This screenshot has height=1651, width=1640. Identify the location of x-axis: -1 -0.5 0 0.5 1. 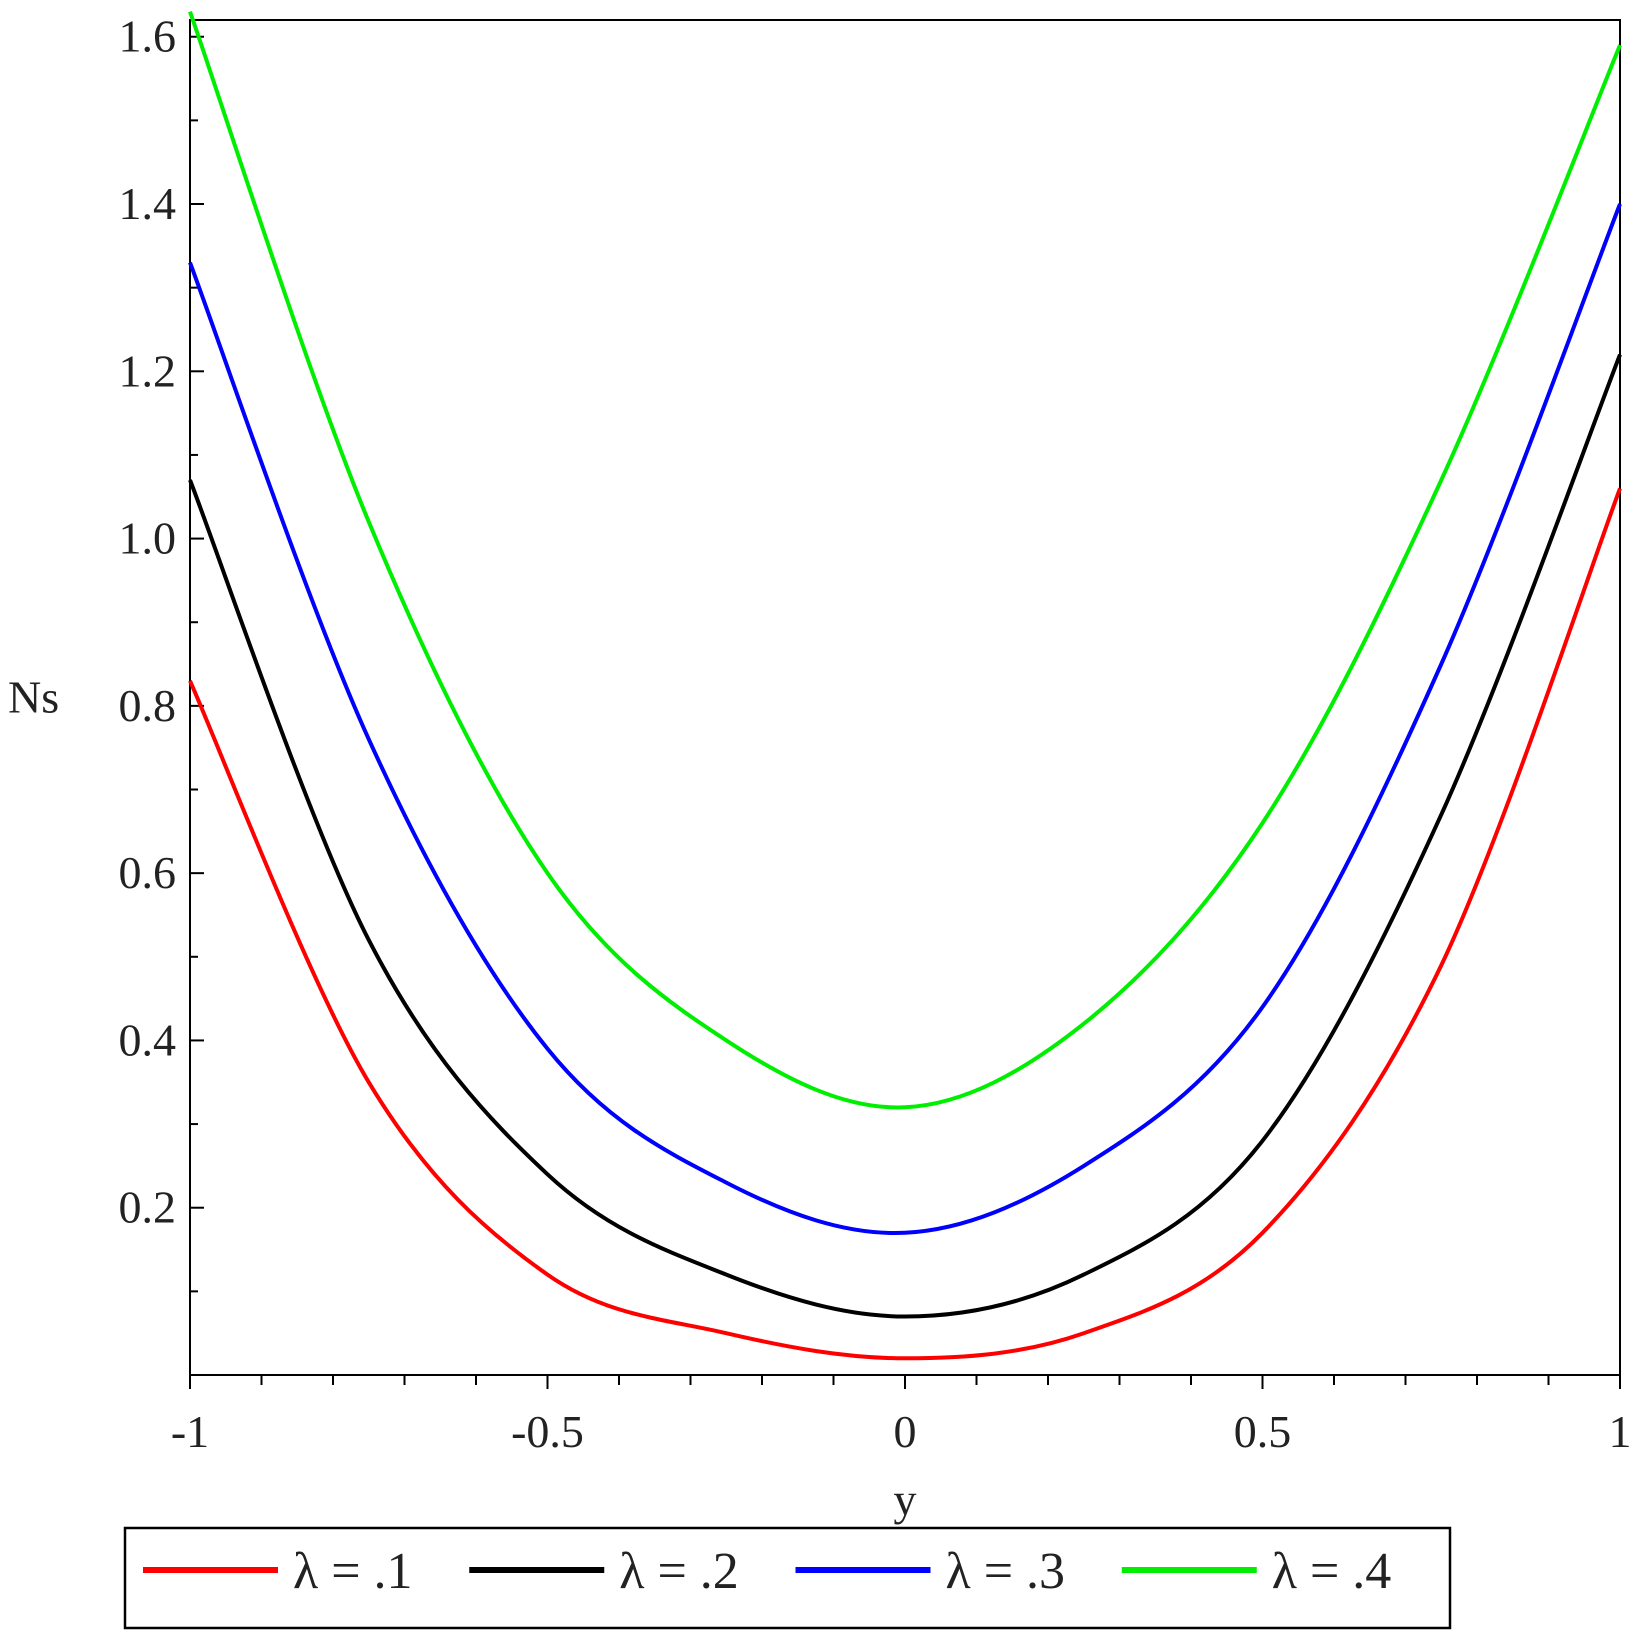
(901, 1416).